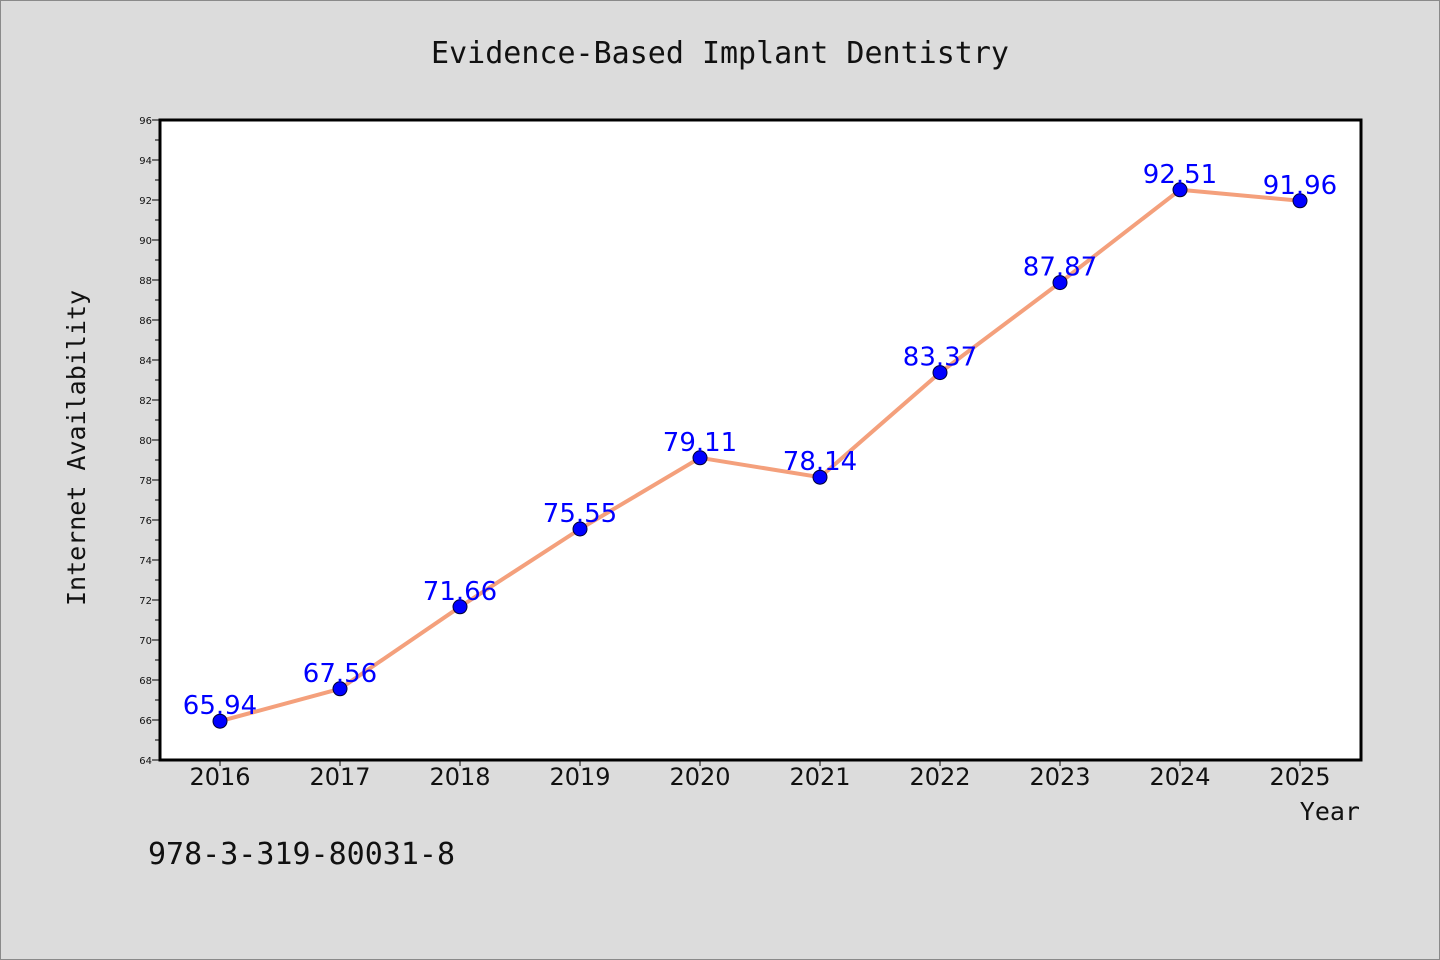 Image resolution: width=1440 pixels, height=960 pixels. What do you see at coordinates (1179, 777) in the screenshot?
I see `x-tick-label: 2024` at bounding box center [1179, 777].